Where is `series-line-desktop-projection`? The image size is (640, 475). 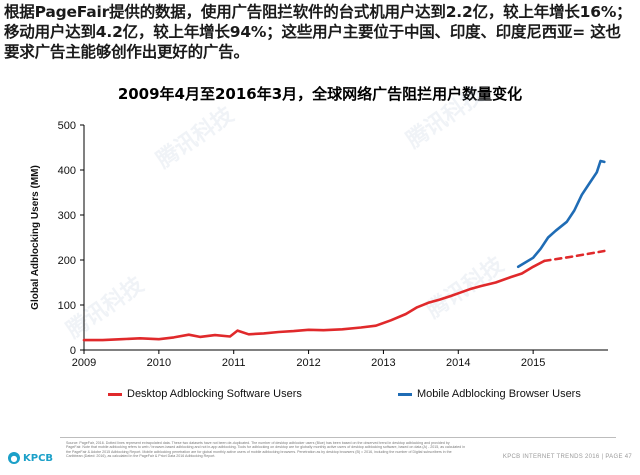
series-line-desktop-projection is located at coordinates (574, 256).